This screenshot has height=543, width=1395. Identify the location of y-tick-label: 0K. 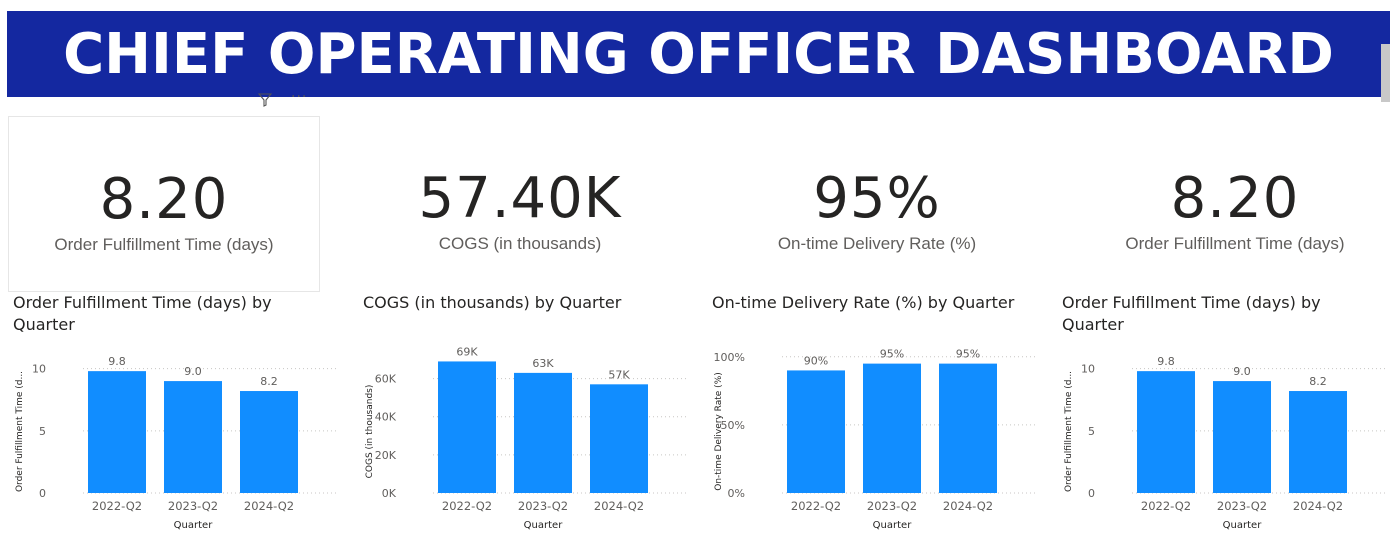
(389, 493).